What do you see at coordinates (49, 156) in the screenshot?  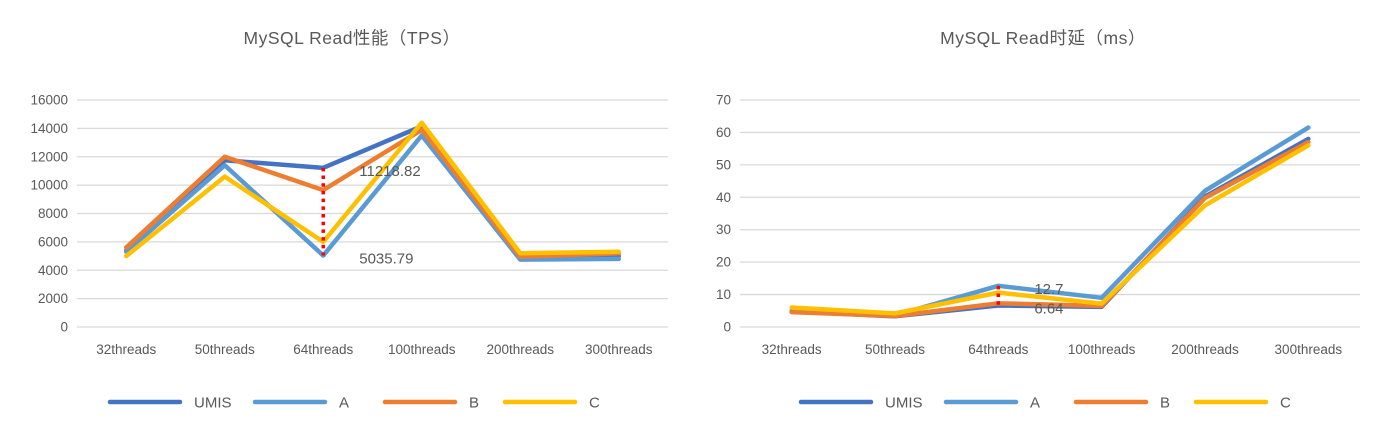 I see `y-tick-label: 12000` at bounding box center [49, 156].